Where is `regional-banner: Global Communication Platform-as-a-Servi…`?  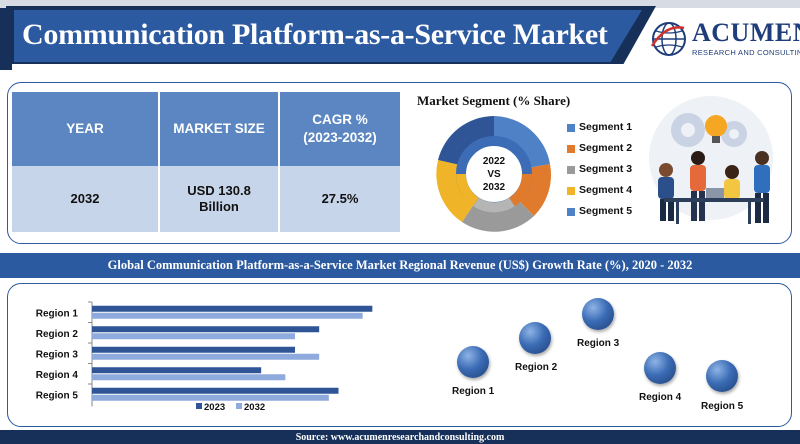 regional-banner: Global Communication Platform-as-a-Servi… is located at coordinates (400, 265).